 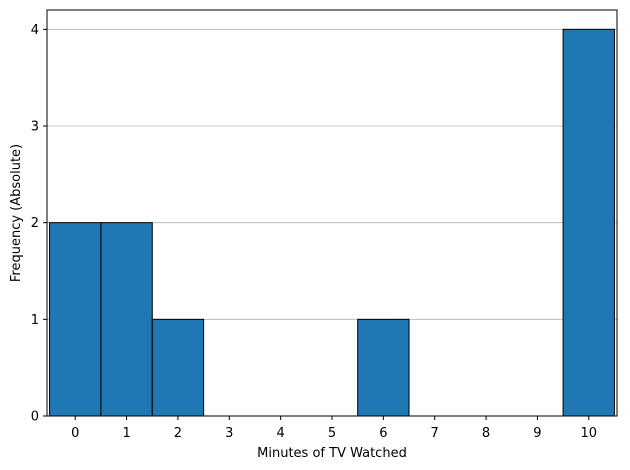 What do you see at coordinates (229, 433) in the screenshot?
I see `x-tick-label: 3` at bounding box center [229, 433].